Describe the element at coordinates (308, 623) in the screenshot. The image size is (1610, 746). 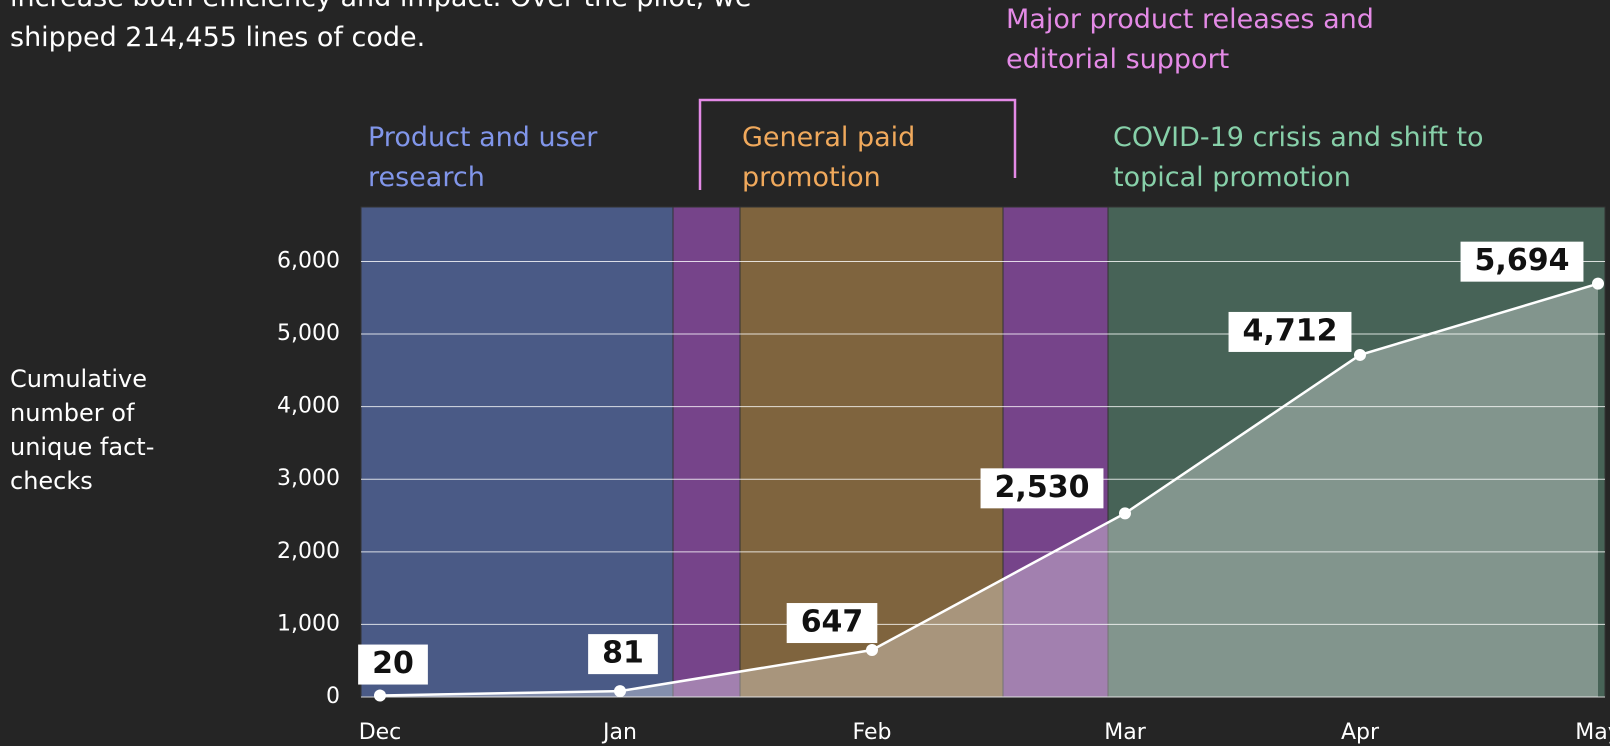
I see `y-tick-label: 1,000` at that location.